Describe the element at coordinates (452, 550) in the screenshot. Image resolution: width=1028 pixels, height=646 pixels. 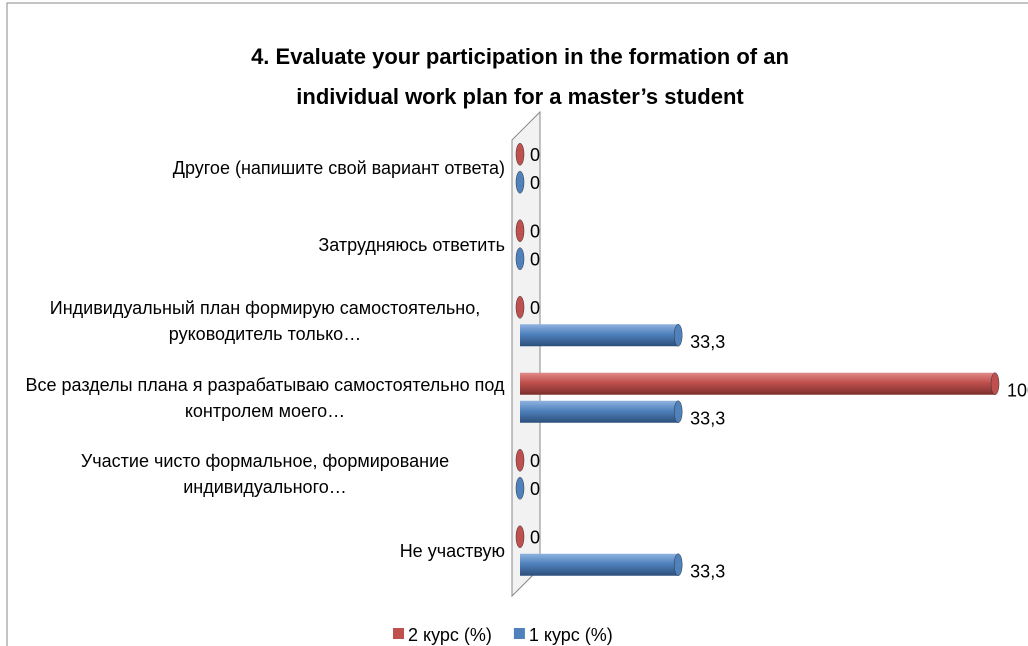
I see `y-tick-text: Не участвую` at that location.